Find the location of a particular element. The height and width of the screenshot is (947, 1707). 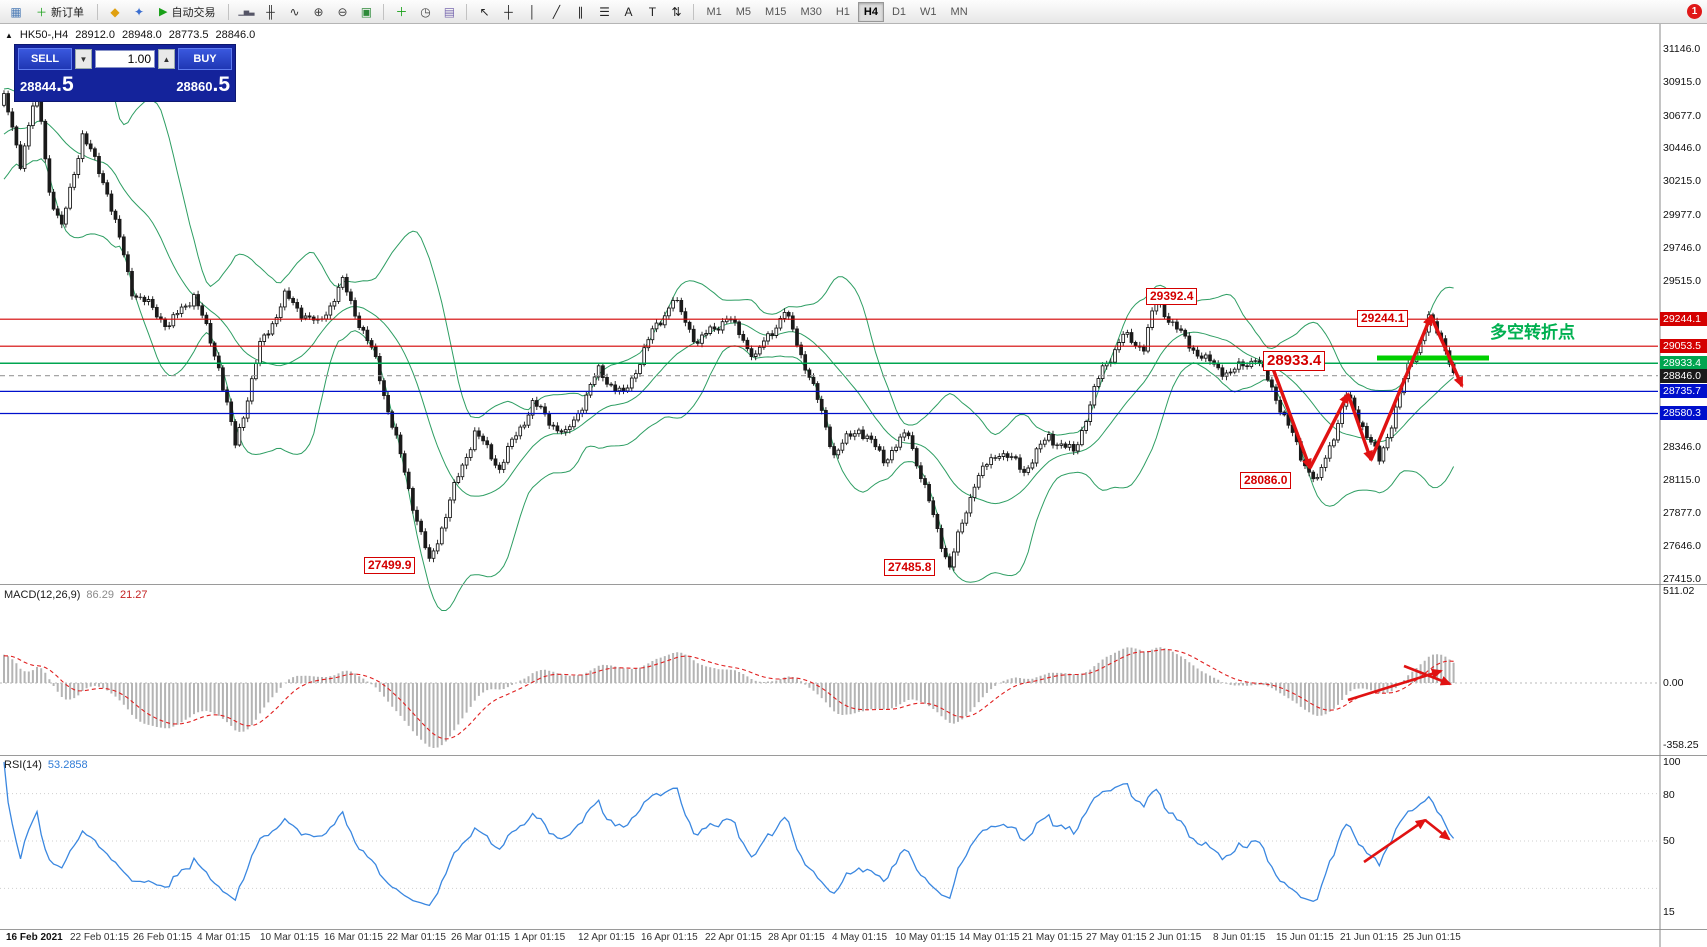

macd-signal-value: 21.27 is located at coordinates (133, 595).